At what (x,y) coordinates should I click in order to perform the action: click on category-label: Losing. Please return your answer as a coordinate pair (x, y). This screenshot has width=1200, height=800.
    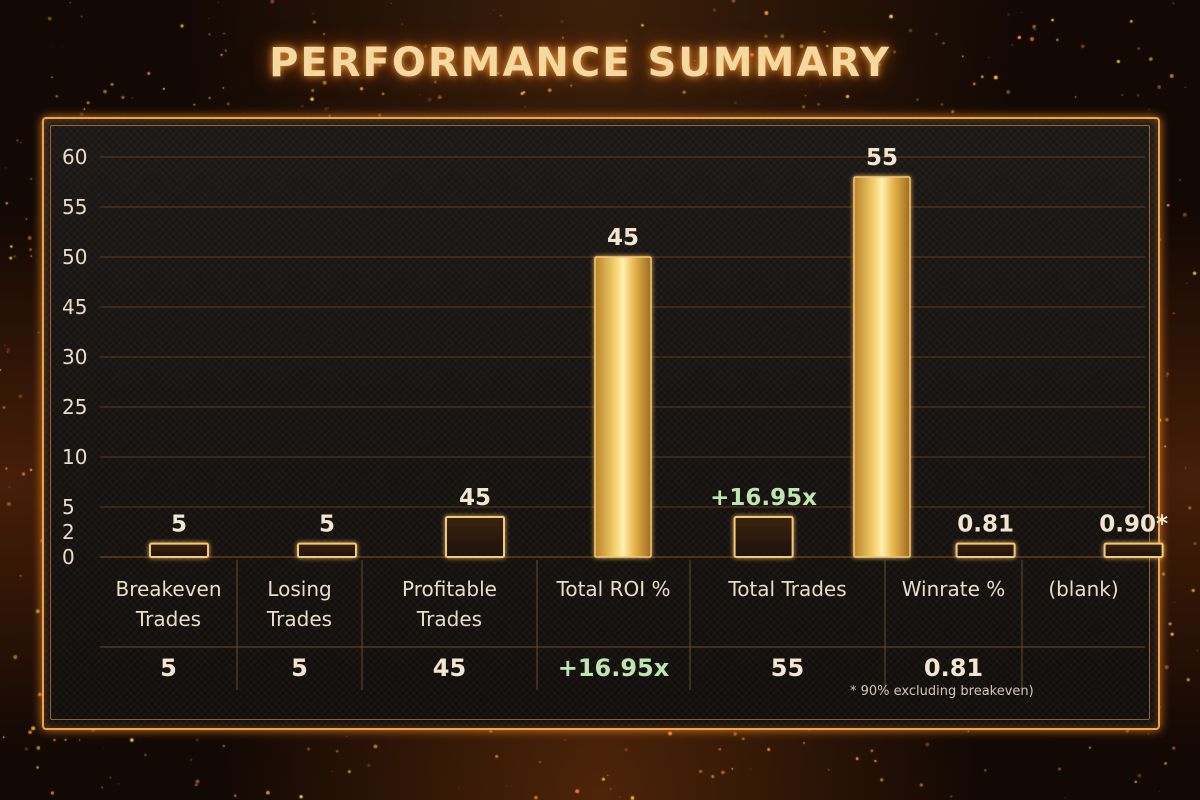
    Looking at the image, I should click on (299, 589).